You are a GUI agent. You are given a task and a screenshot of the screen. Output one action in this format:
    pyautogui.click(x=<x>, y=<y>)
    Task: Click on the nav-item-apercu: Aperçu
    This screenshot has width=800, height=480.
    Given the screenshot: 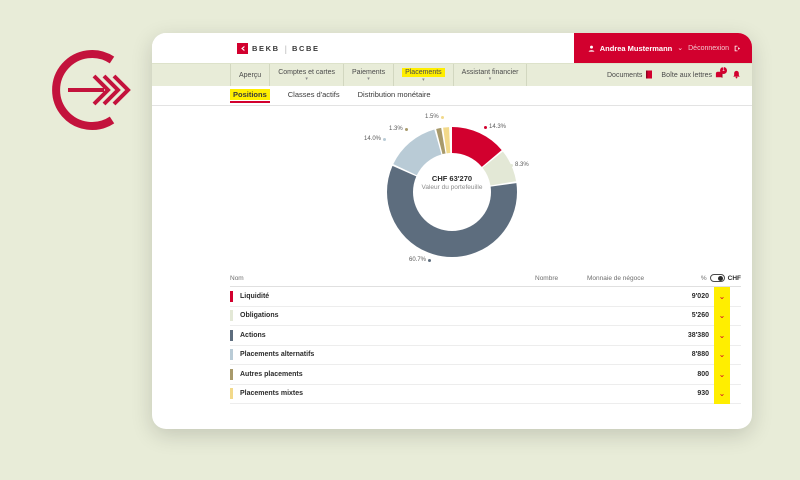 What is the action you would take?
    pyautogui.click(x=250, y=75)
    